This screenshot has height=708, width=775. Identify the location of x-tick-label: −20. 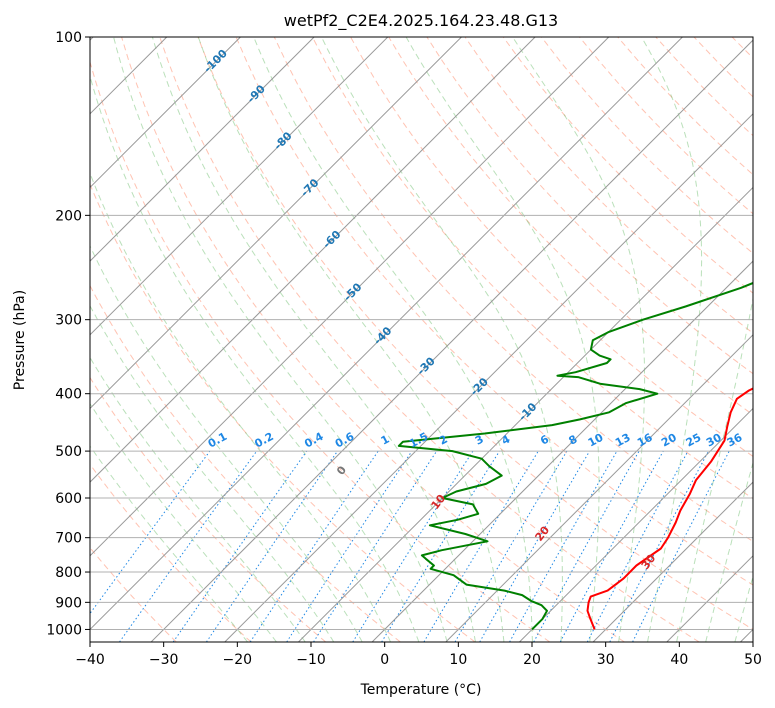
(238, 660).